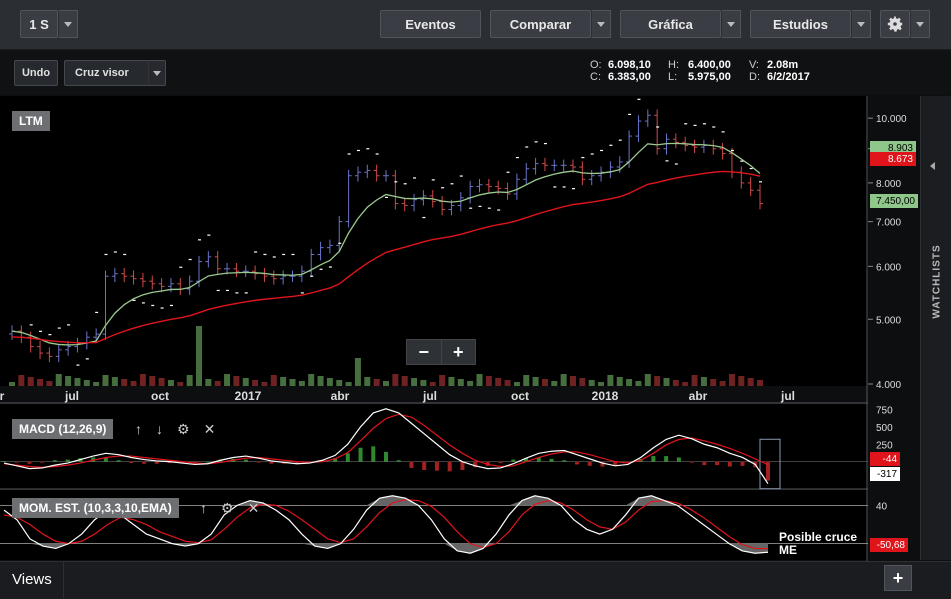 The image size is (951, 599). I want to click on period-select: 1 S, so click(39, 24).